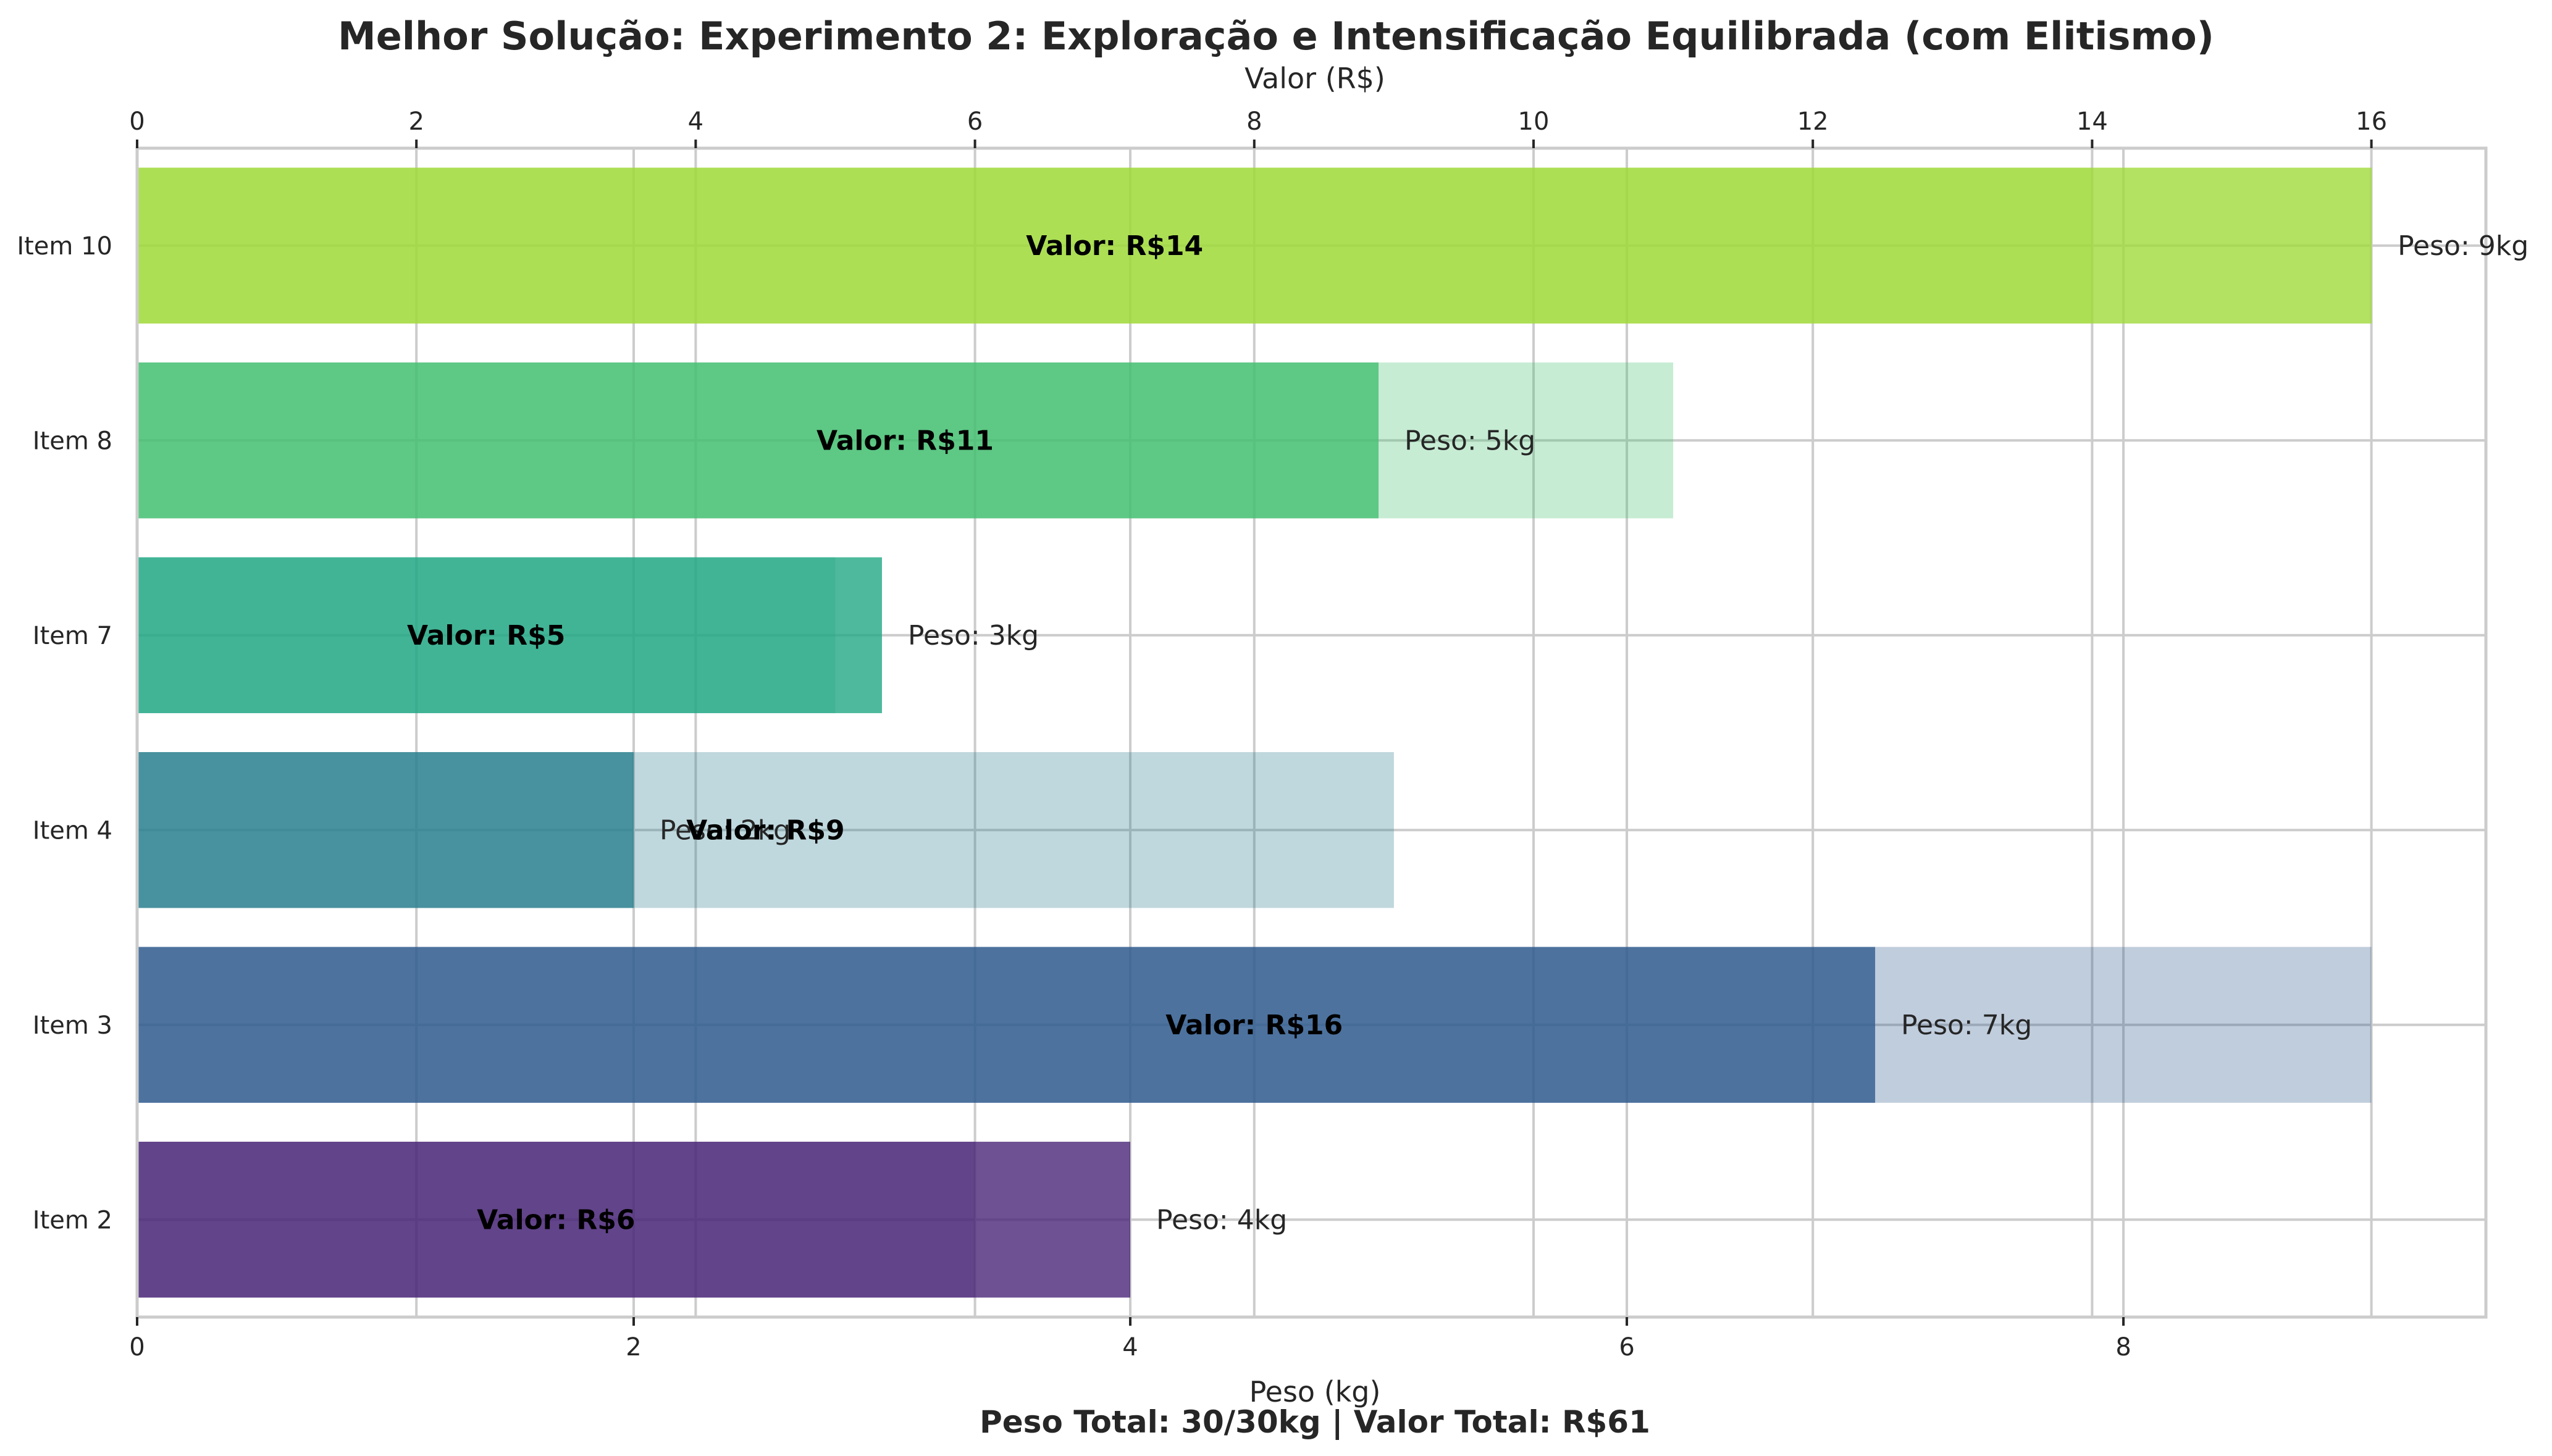  I want to click on peso-label-0: Peso: 4kg, so click(1221, 1220).